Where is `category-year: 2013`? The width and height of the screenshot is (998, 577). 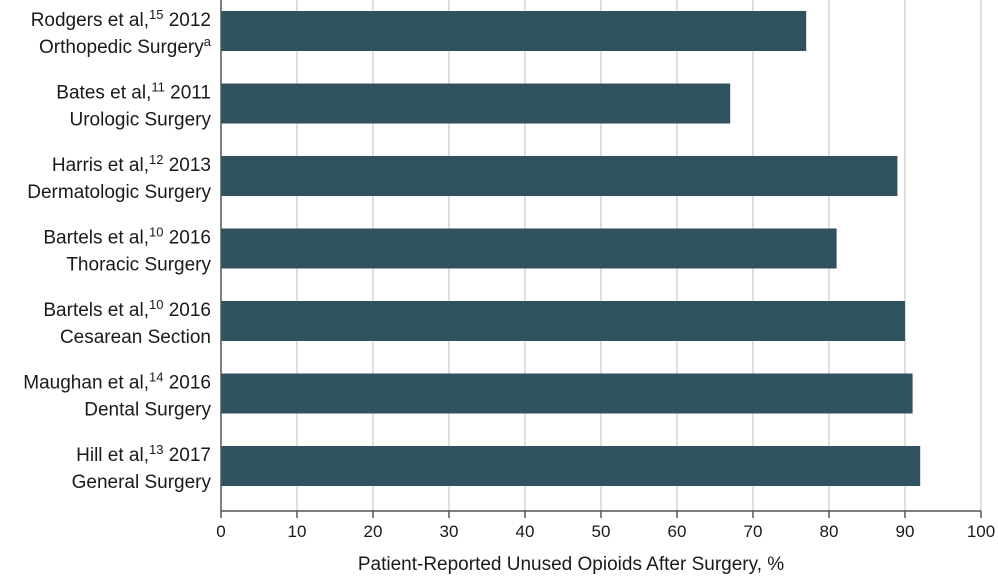
category-year: 2013 is located at coordinates (187, 165).